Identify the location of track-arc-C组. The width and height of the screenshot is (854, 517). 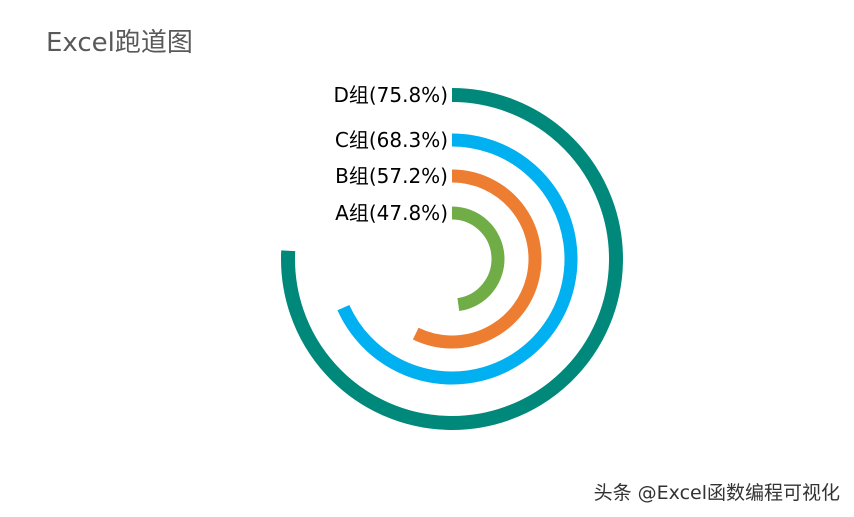
(457, 259).